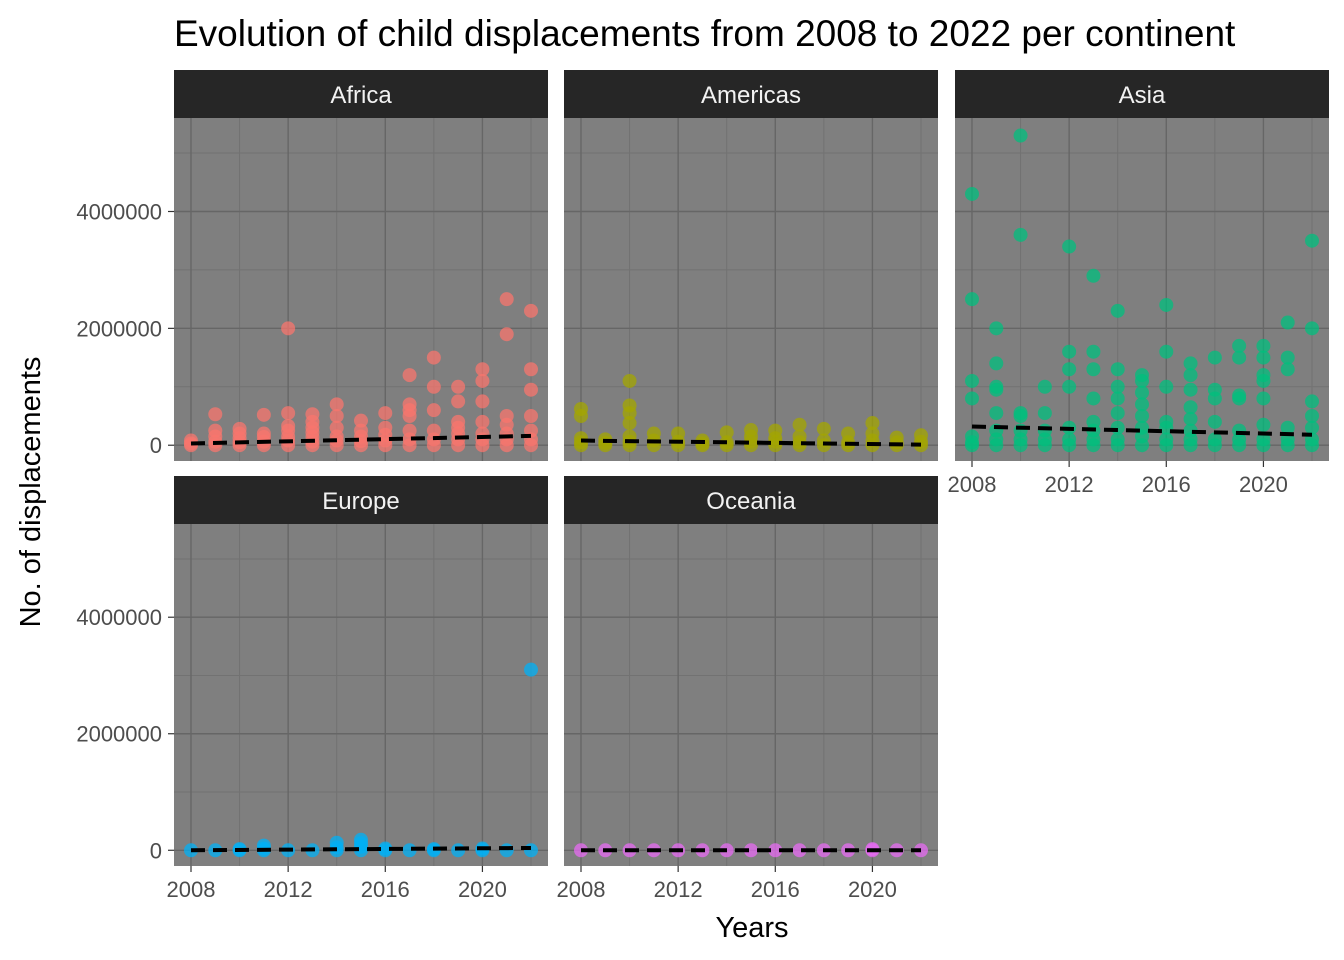 The image size is (1344, 960). What do you see at coordinates (31, 492) in the screenshot?
I see `y-axis-title: No. of displacements` at bounding box center [31, 492].